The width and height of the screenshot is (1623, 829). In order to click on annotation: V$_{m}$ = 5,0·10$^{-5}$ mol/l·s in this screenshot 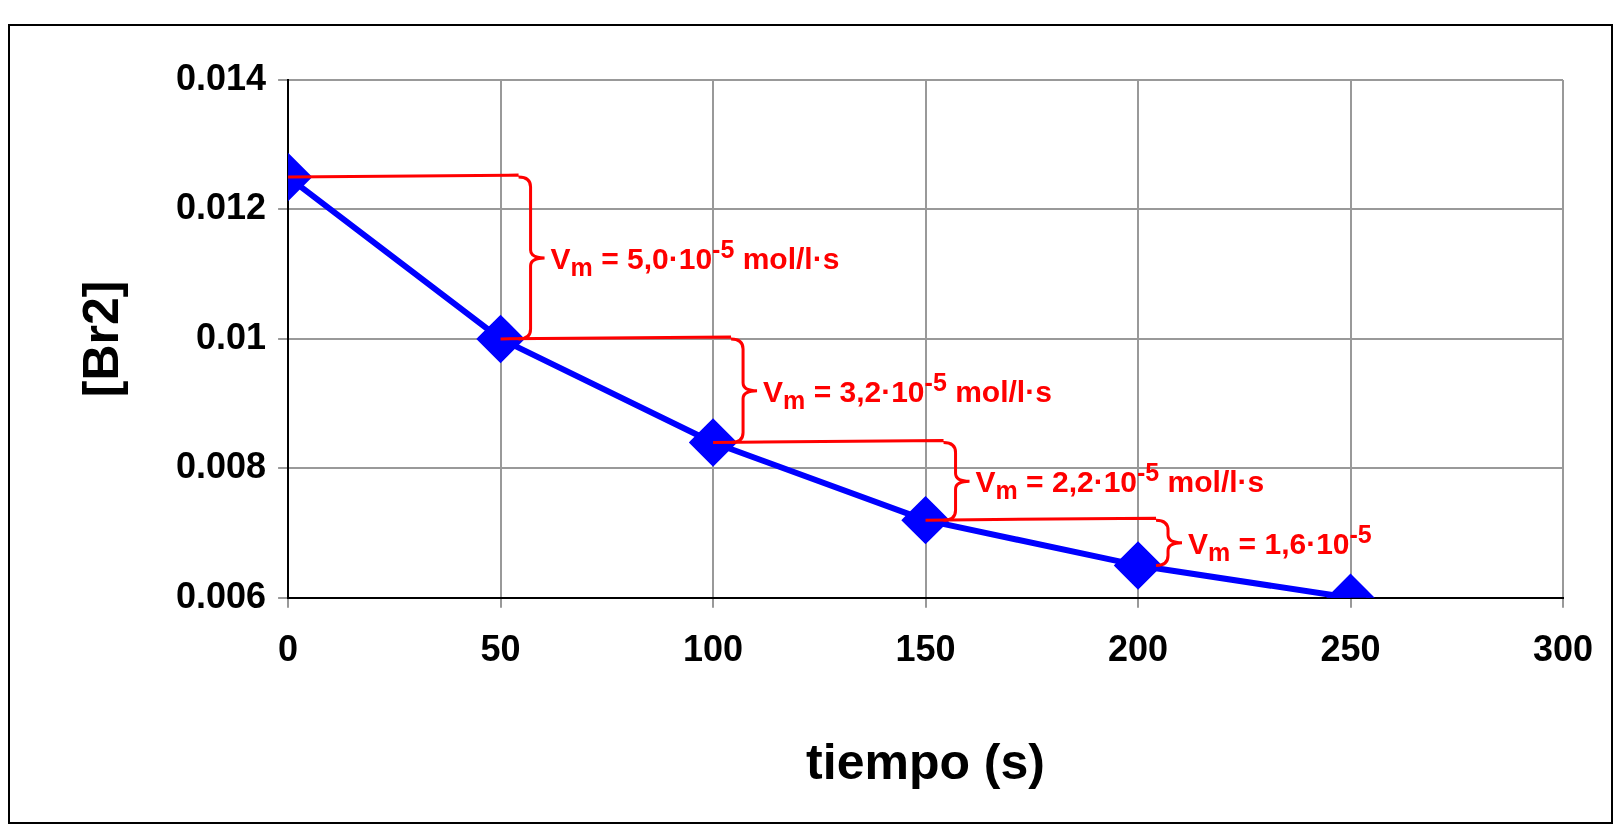, I will do `click(695, 258)`.